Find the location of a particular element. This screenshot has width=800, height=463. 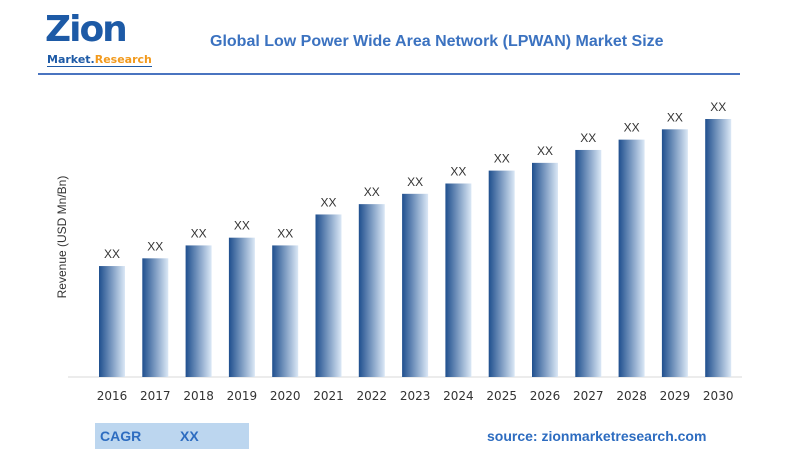

data-label-2029: XX is located at coordinates (675, 117).